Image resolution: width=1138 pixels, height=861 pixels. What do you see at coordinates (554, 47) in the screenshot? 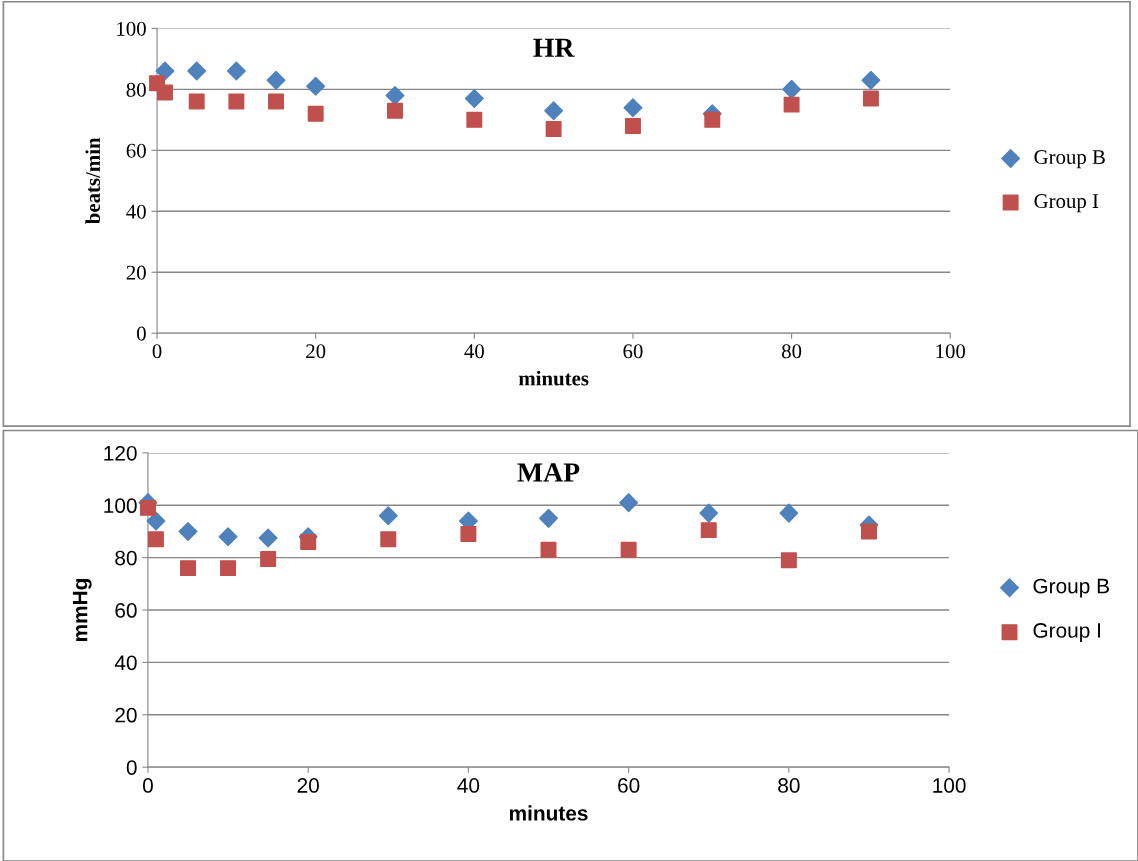
I see `chart-title: HR` at bounding box center [554, 47].